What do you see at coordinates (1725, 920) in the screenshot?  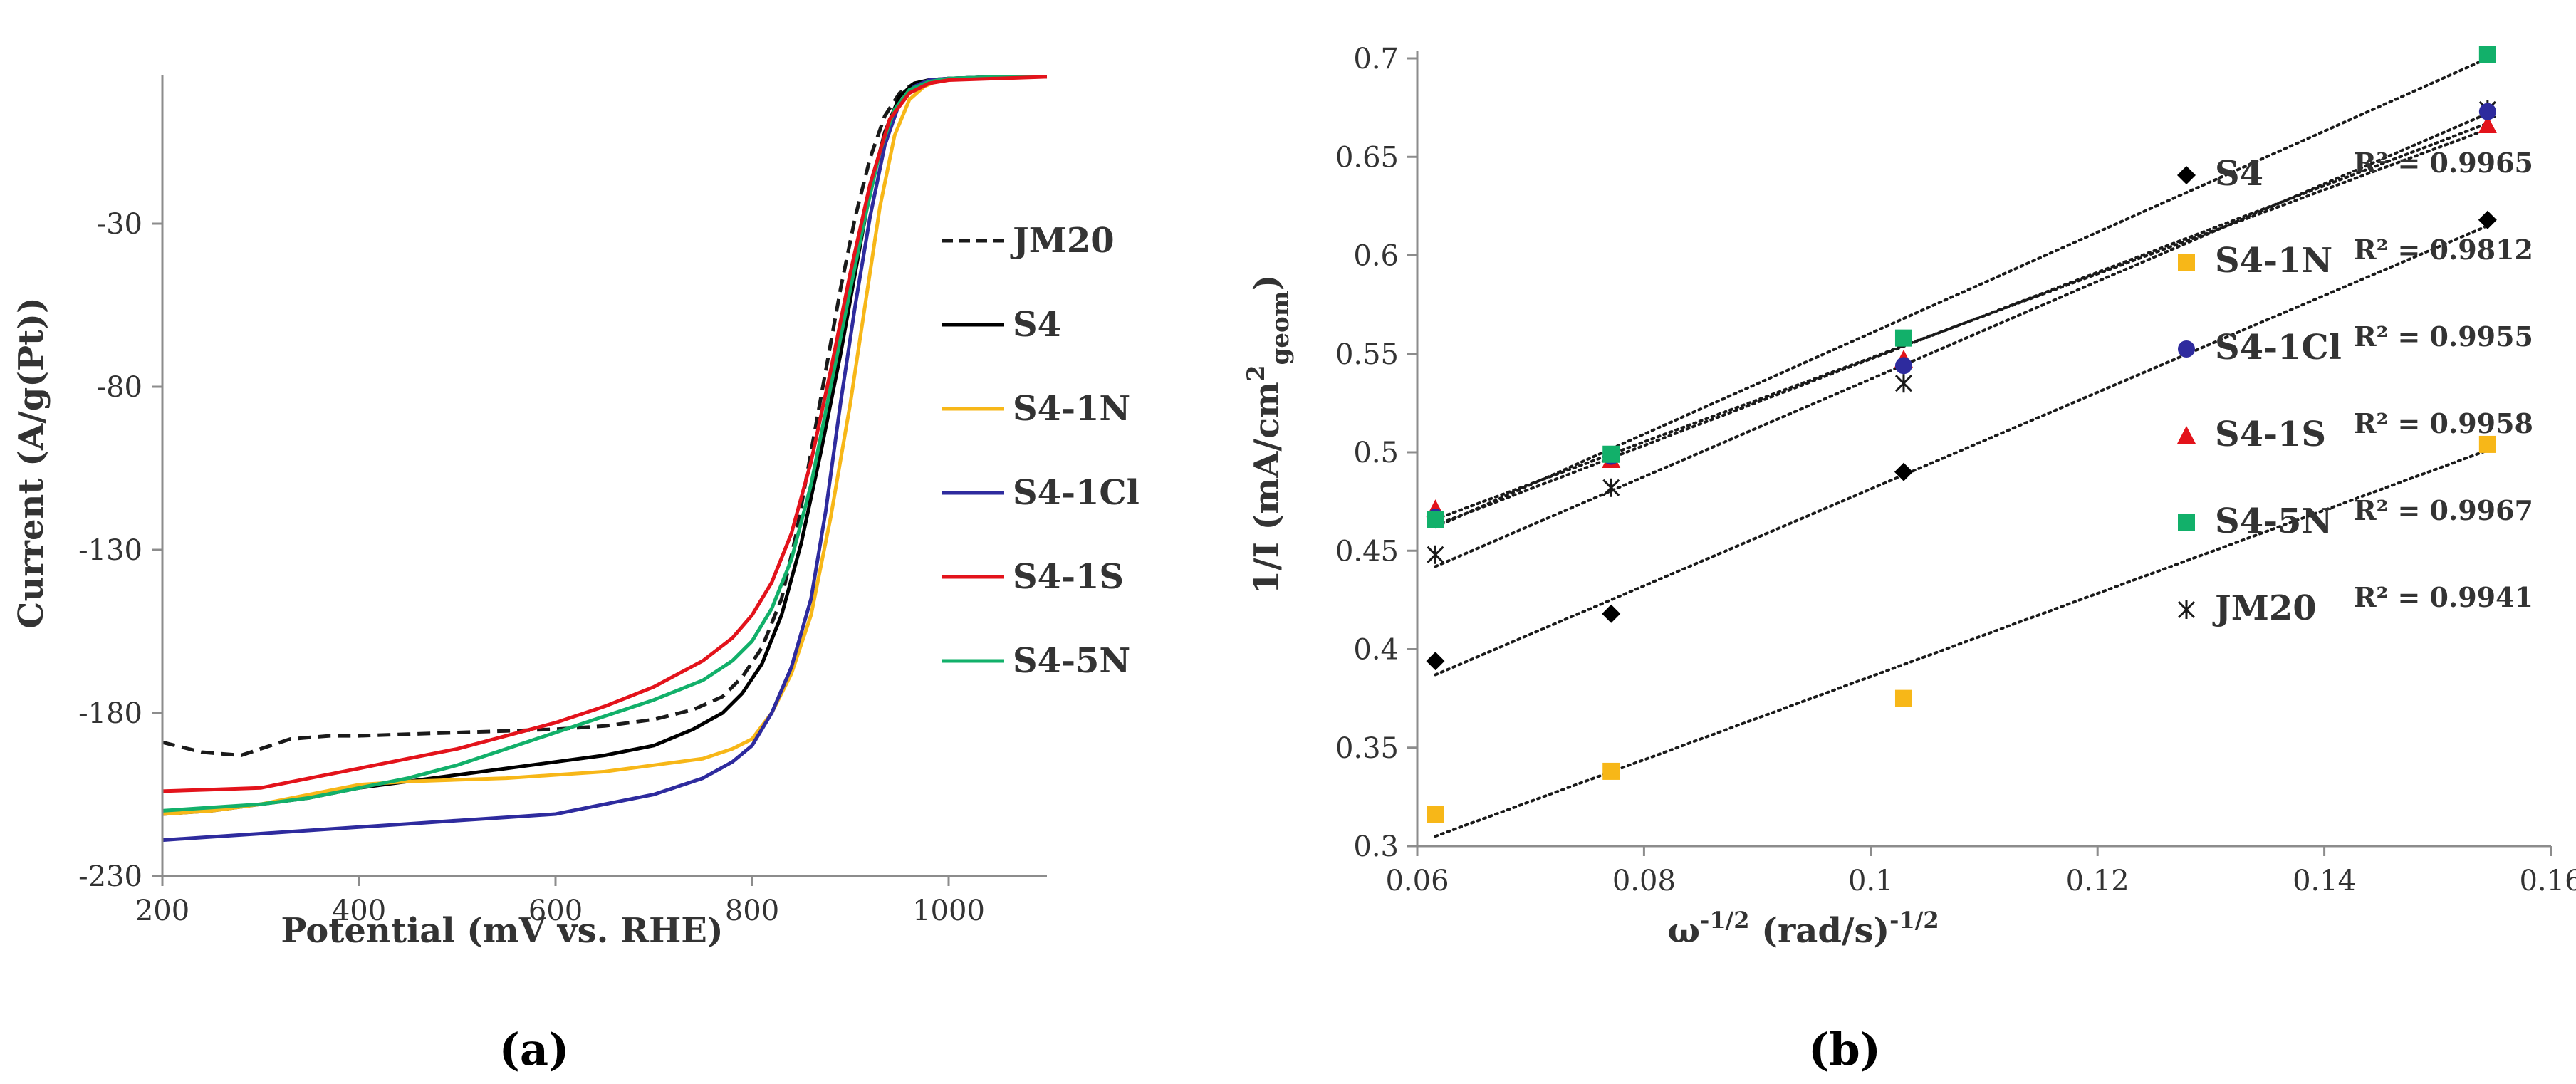 I see `x-title-sup1: -1/2` at bounding box center [1725, 920].